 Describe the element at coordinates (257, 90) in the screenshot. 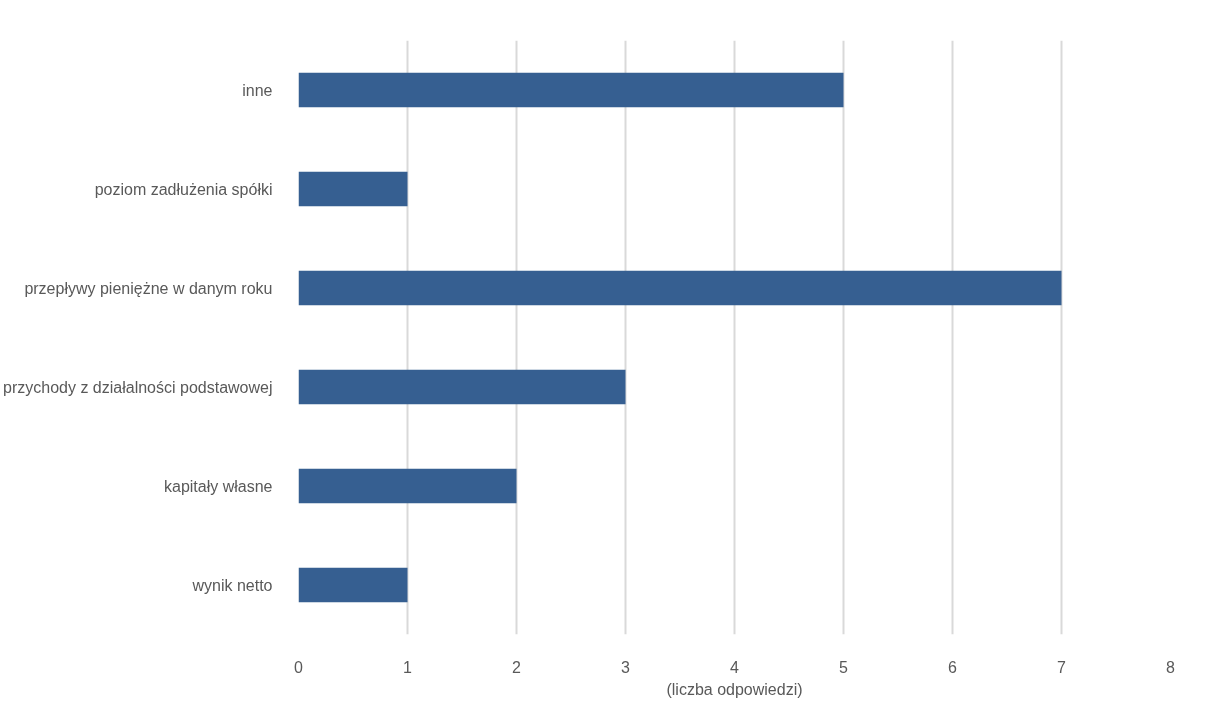

I see `y-tick-label: inne` at that location.